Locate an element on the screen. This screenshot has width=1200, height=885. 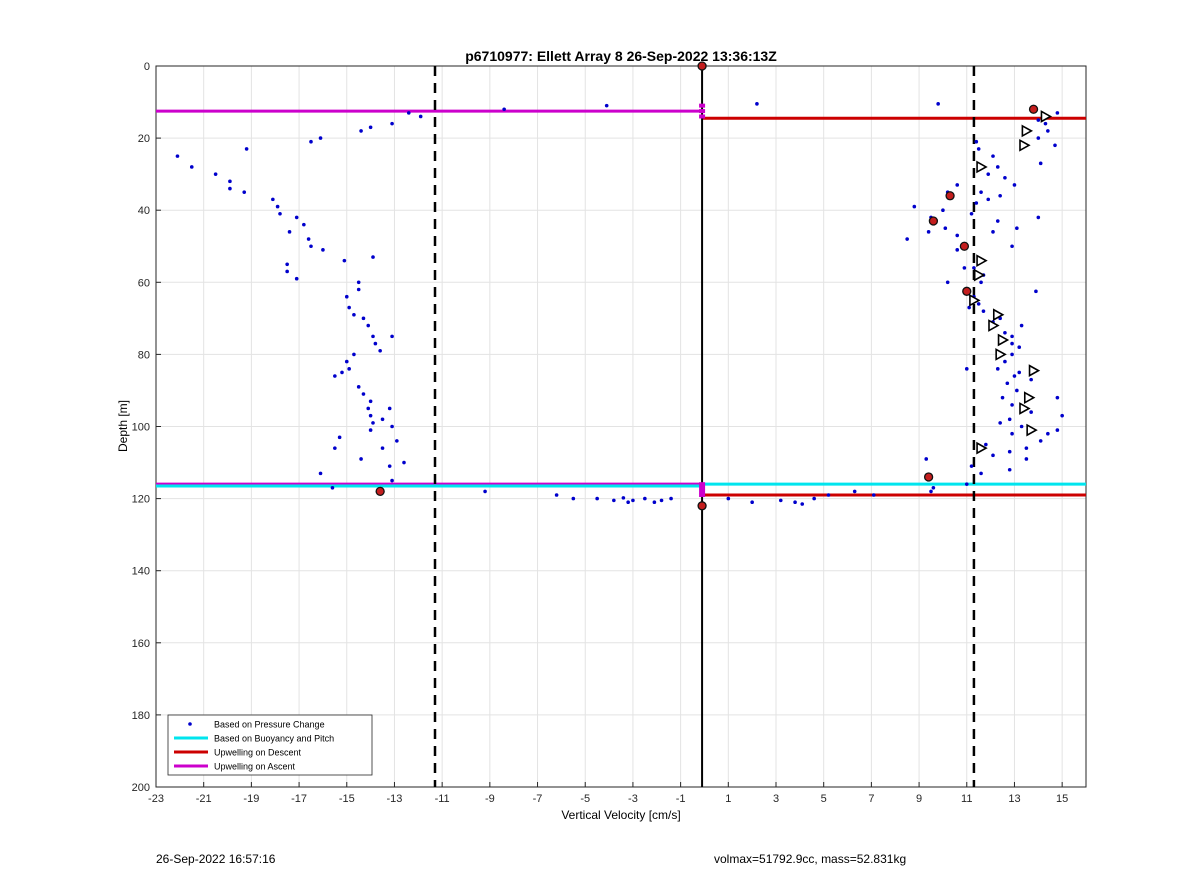
x-tick-label: 15 is located at coordinates (1062, 799).